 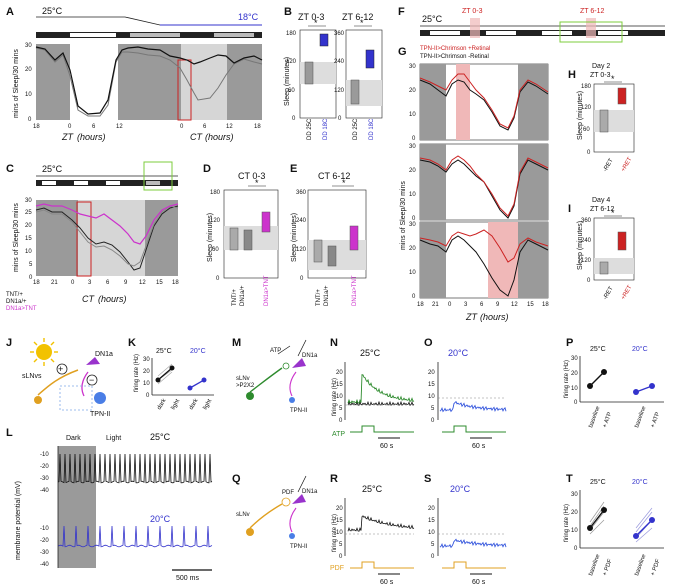 What do you see at coordinates (473, 543) in the screenshot?
I see `trace-s-pdf` at bounding box center [473, 543].